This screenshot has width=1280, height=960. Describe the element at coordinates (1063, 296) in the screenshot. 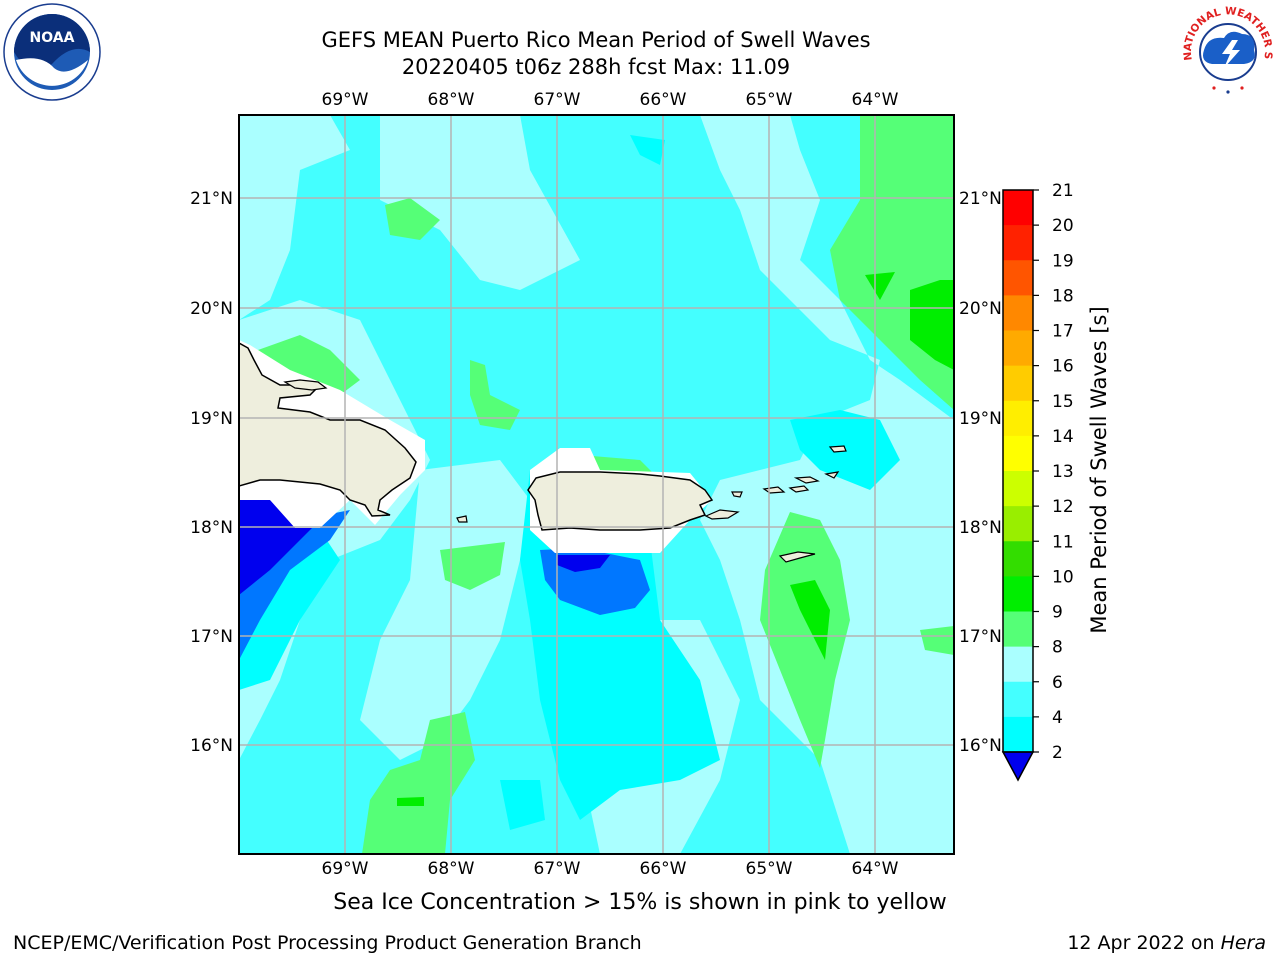

I see `colorbar-tick-label: 18` at that location.